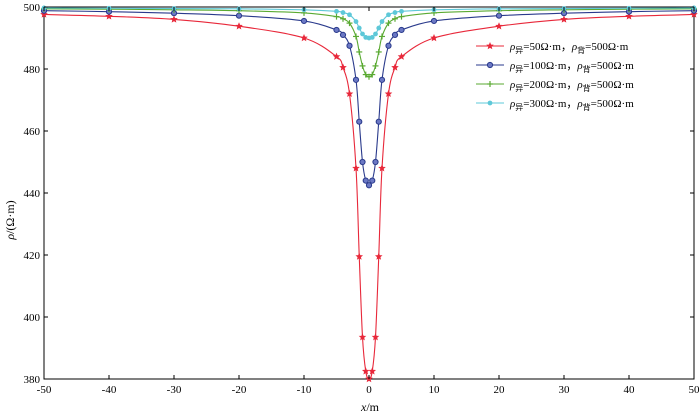 The image size is (700, 415). What do you see at coordinates (174, 390) in the screenshot?
I see `x-tick-label: -30` at bounding box center [174, 390].